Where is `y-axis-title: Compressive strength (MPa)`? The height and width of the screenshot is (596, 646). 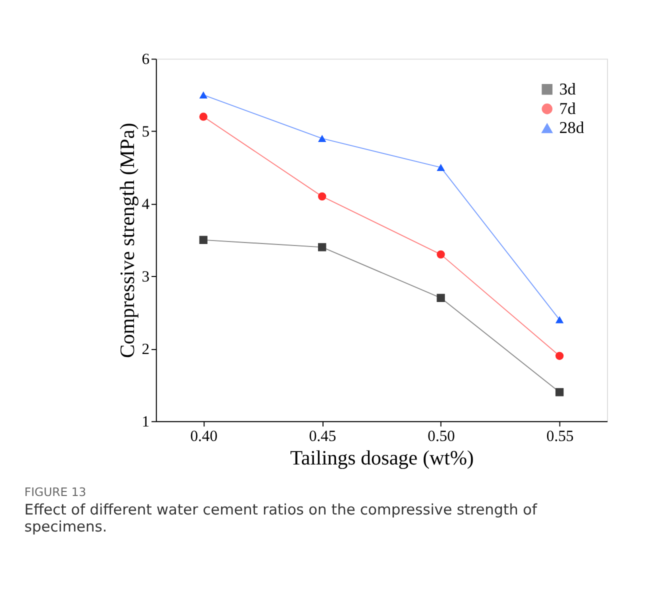 y-axis-title: Compressive strength (MPa) is located at coordinates (127, 240).